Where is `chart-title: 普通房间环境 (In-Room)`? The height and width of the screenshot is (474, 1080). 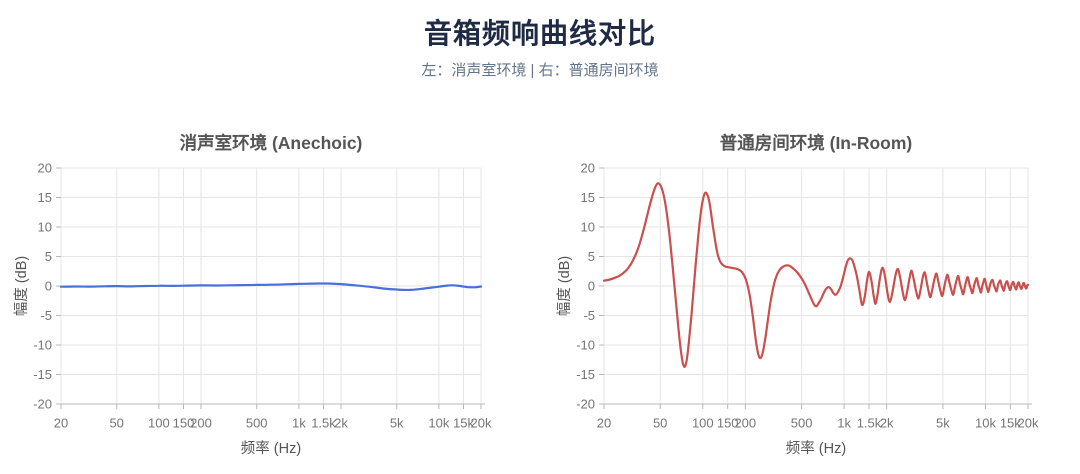 chart-title: 普通房间环境 (In-Room) is located at coordinates (816, 143).